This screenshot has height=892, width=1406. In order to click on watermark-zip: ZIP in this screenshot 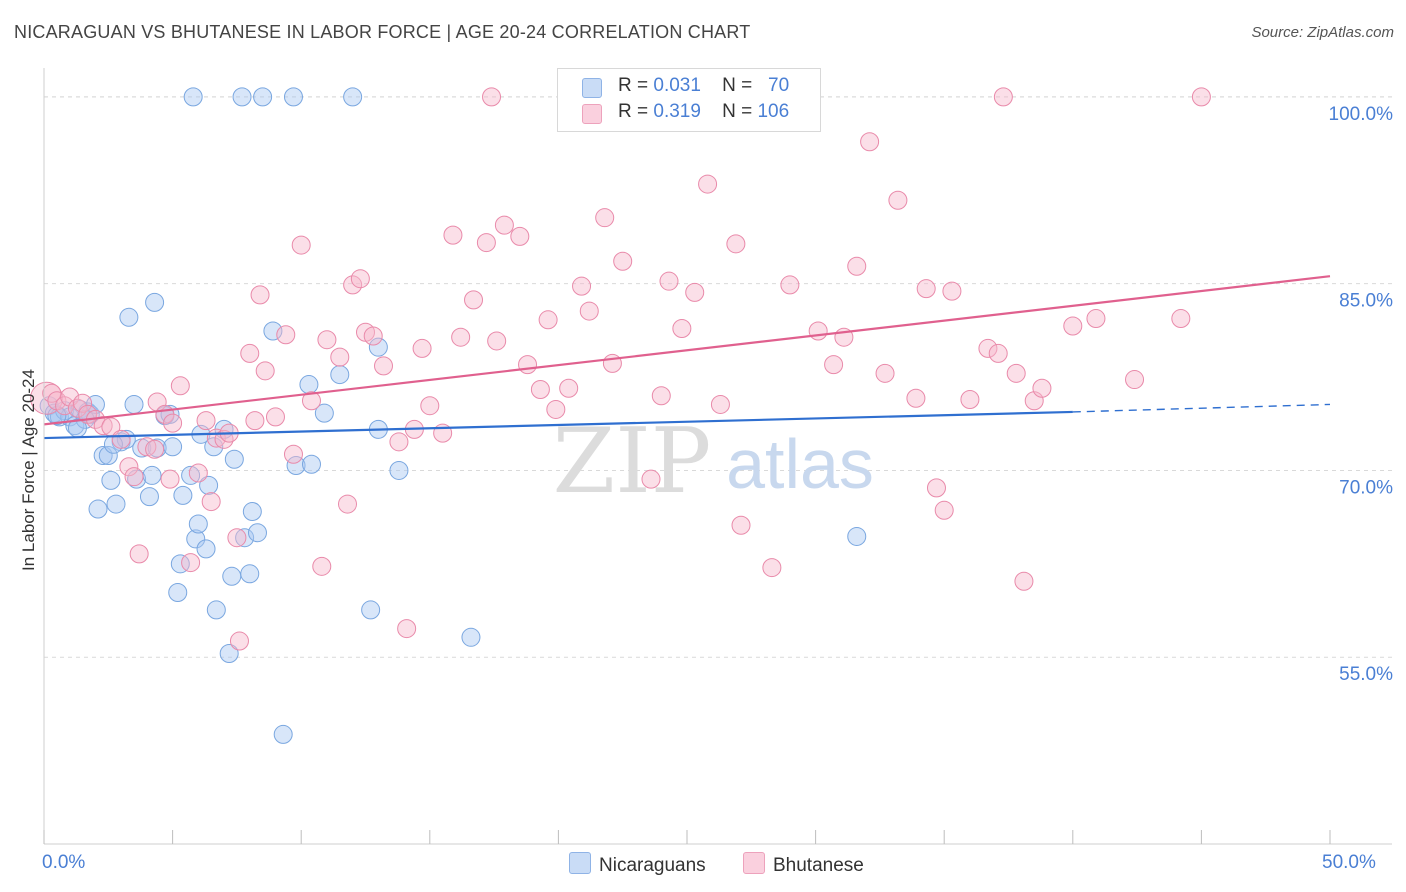, I will do `click(632, 461)`.